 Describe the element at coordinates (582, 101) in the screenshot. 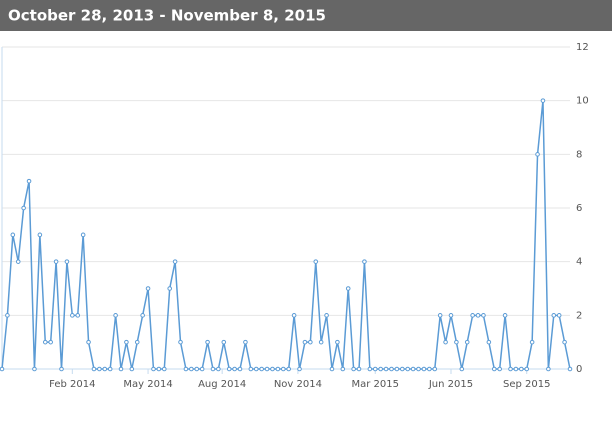

I see `y-tick-label: 10` at that location.